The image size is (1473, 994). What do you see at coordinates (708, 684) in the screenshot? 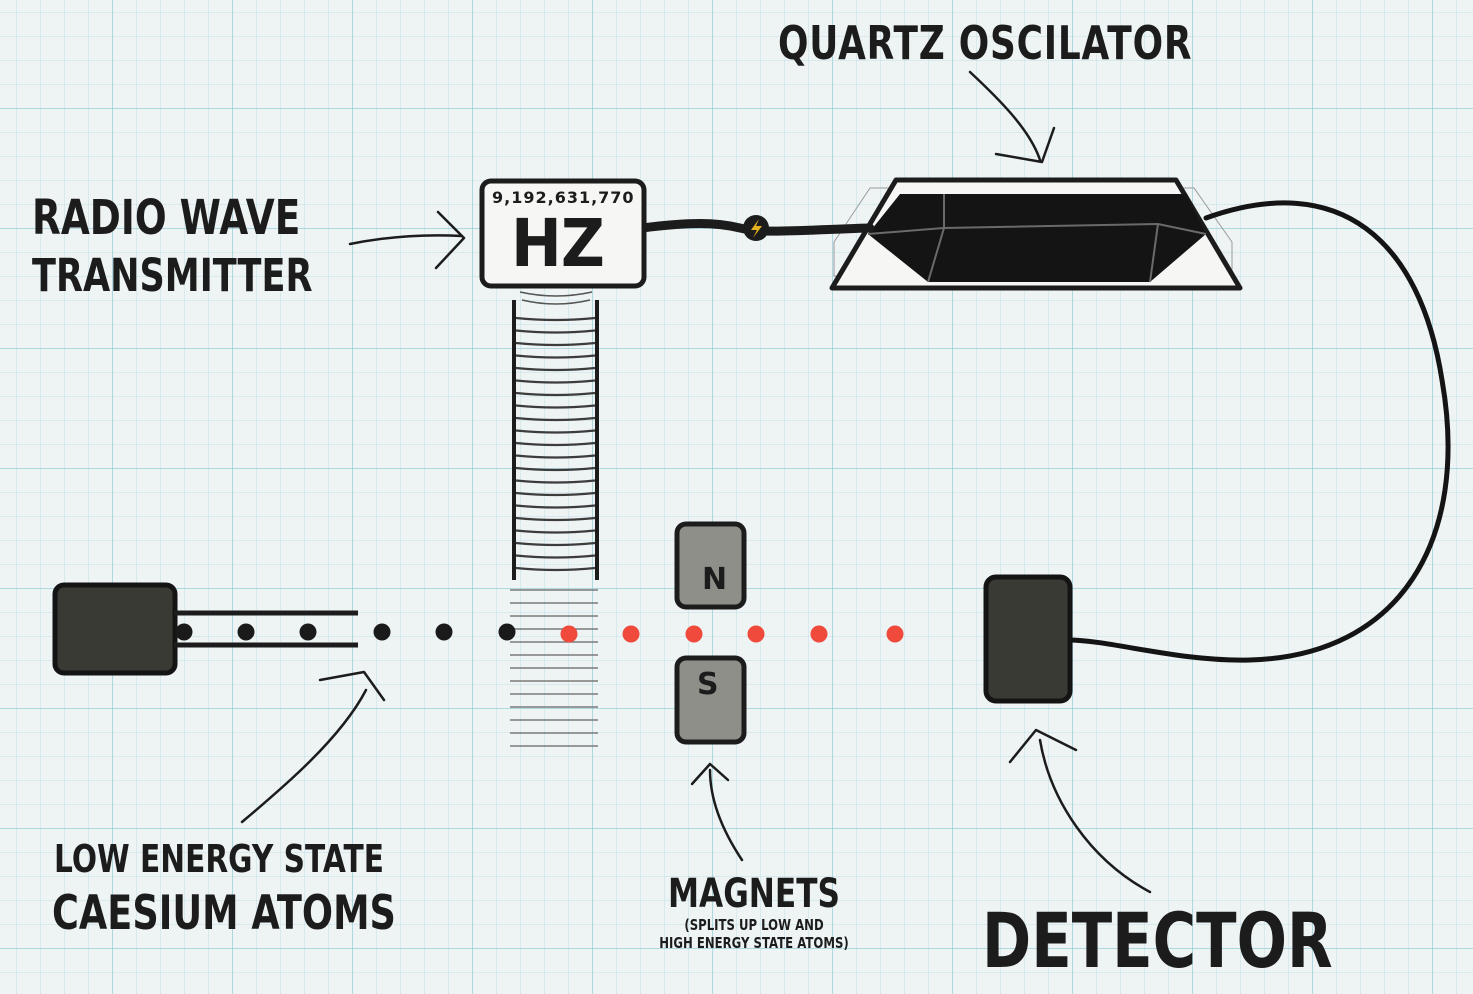
I see `magnet-south-label: S` at bounding box center [708, 684].